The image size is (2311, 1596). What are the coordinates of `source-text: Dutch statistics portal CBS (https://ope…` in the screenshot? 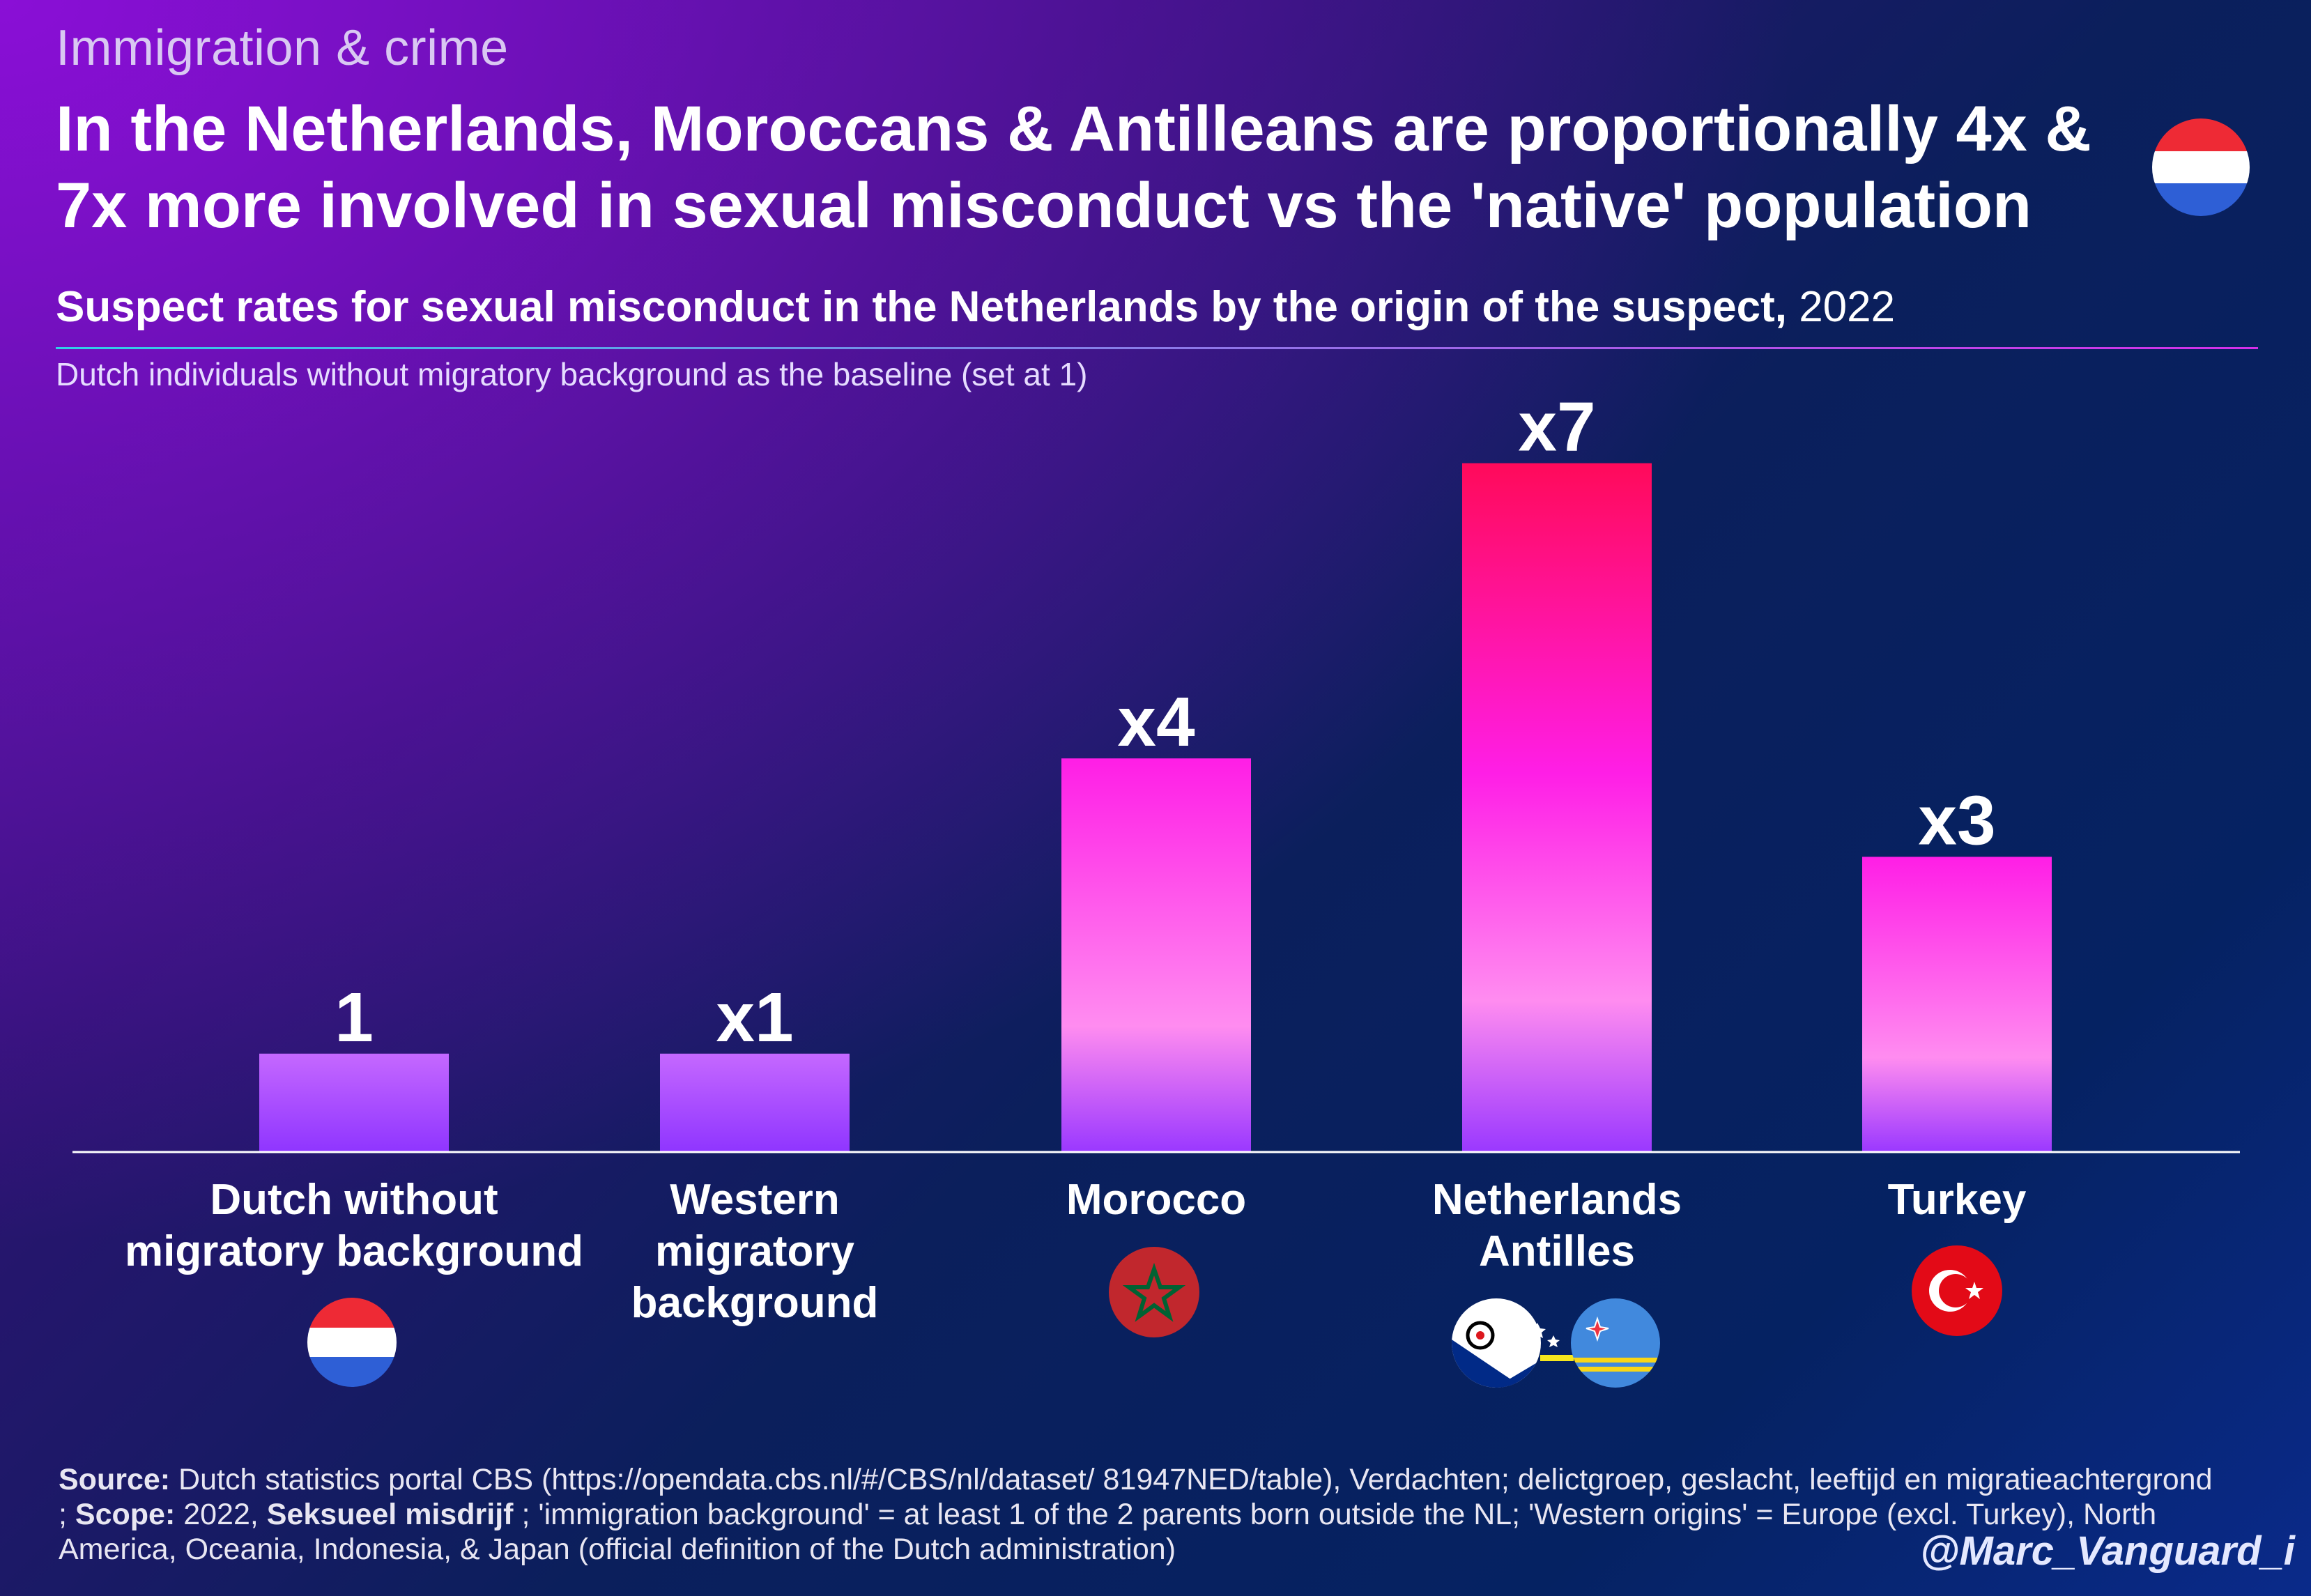 It's located at (1136, 1497).